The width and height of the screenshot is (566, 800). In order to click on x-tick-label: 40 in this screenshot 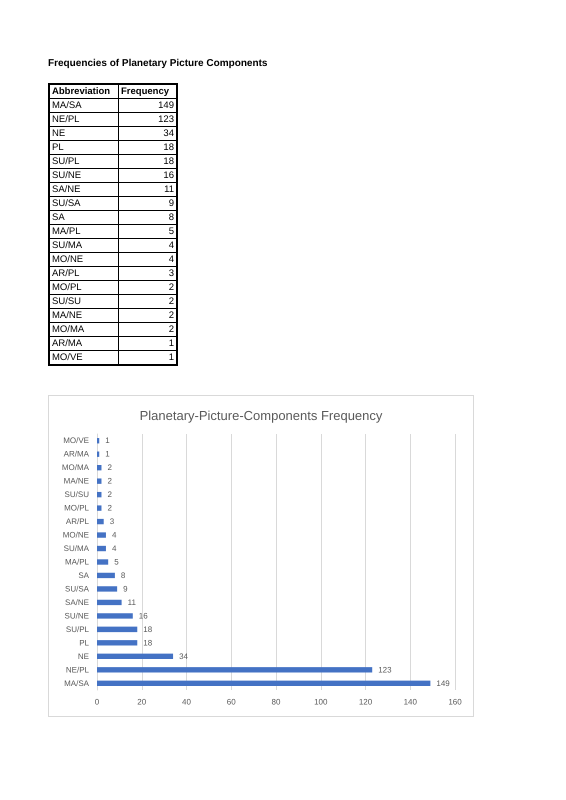, I will do `click(187, 702)`.